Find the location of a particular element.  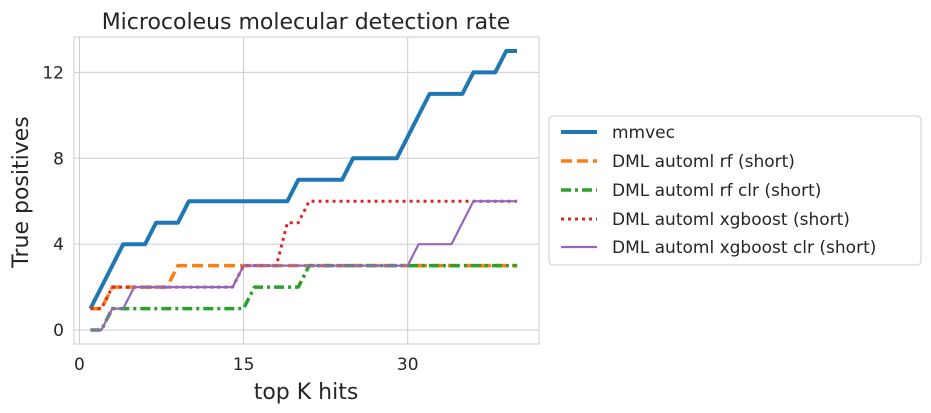

x-tick-label-2: 30 is located at coordinates (408, 365).